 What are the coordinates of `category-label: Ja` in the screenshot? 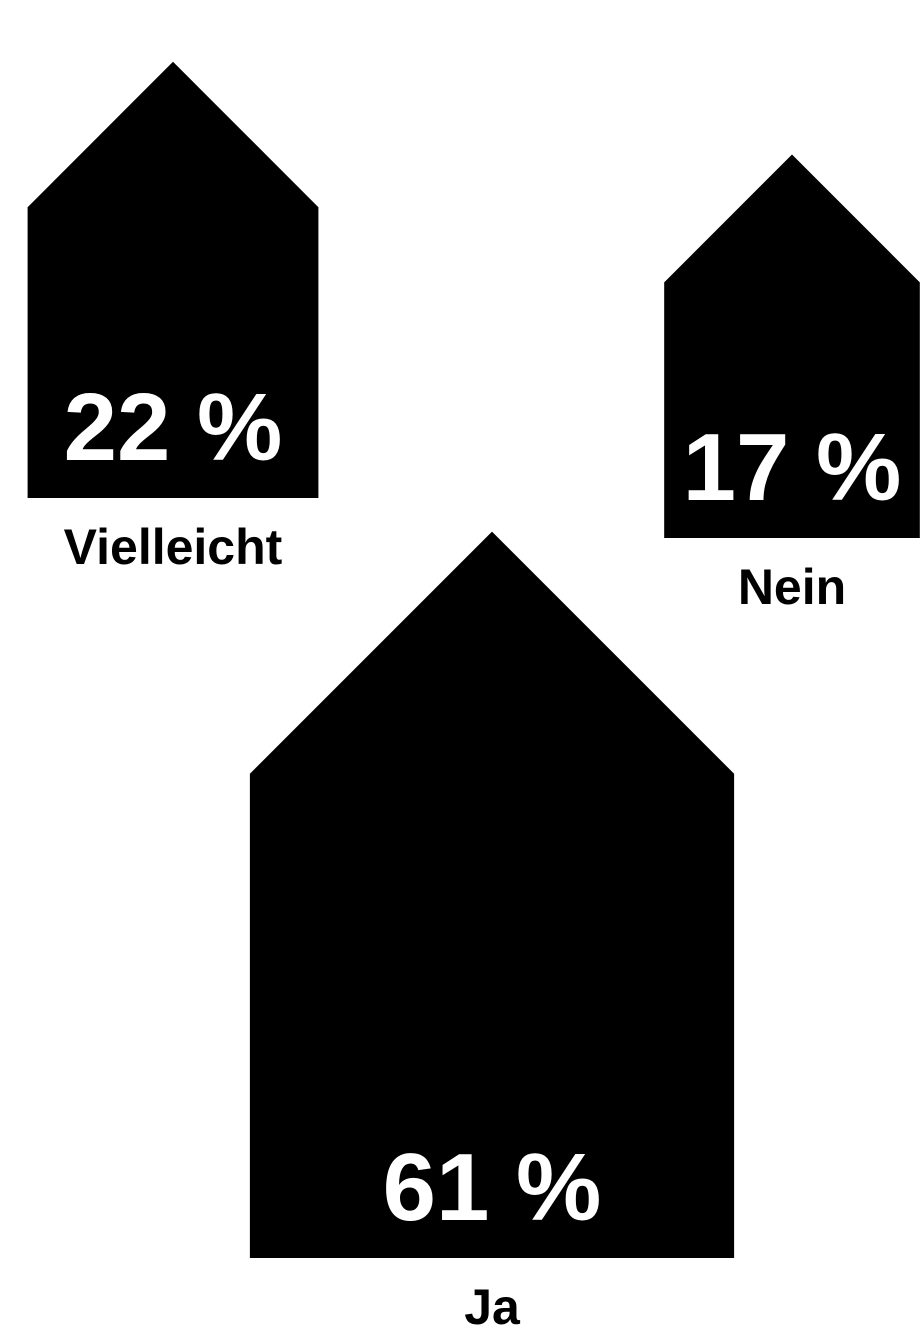 It's located at (492, 1306).